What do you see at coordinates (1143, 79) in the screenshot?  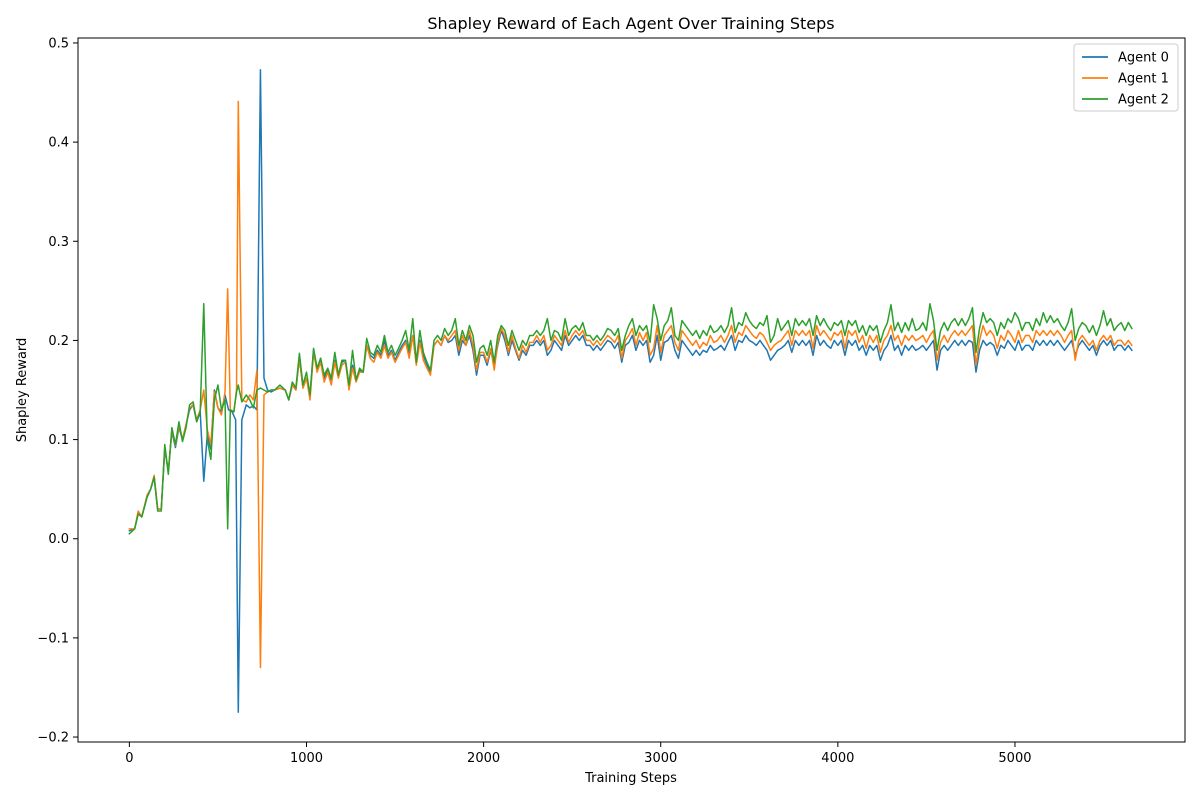 I see `legend-label-agent-1: Agent 1` at bounding box center [1143, 79].